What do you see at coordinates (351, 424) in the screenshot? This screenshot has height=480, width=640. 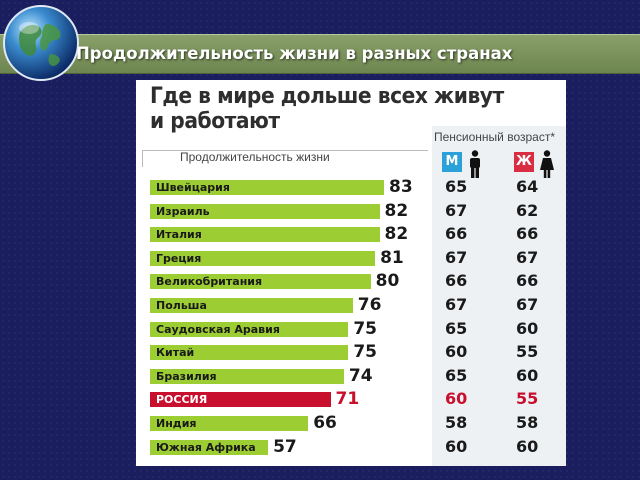 I see `chart-row: Индия 66 58 58` at bounding box center [351, 424].